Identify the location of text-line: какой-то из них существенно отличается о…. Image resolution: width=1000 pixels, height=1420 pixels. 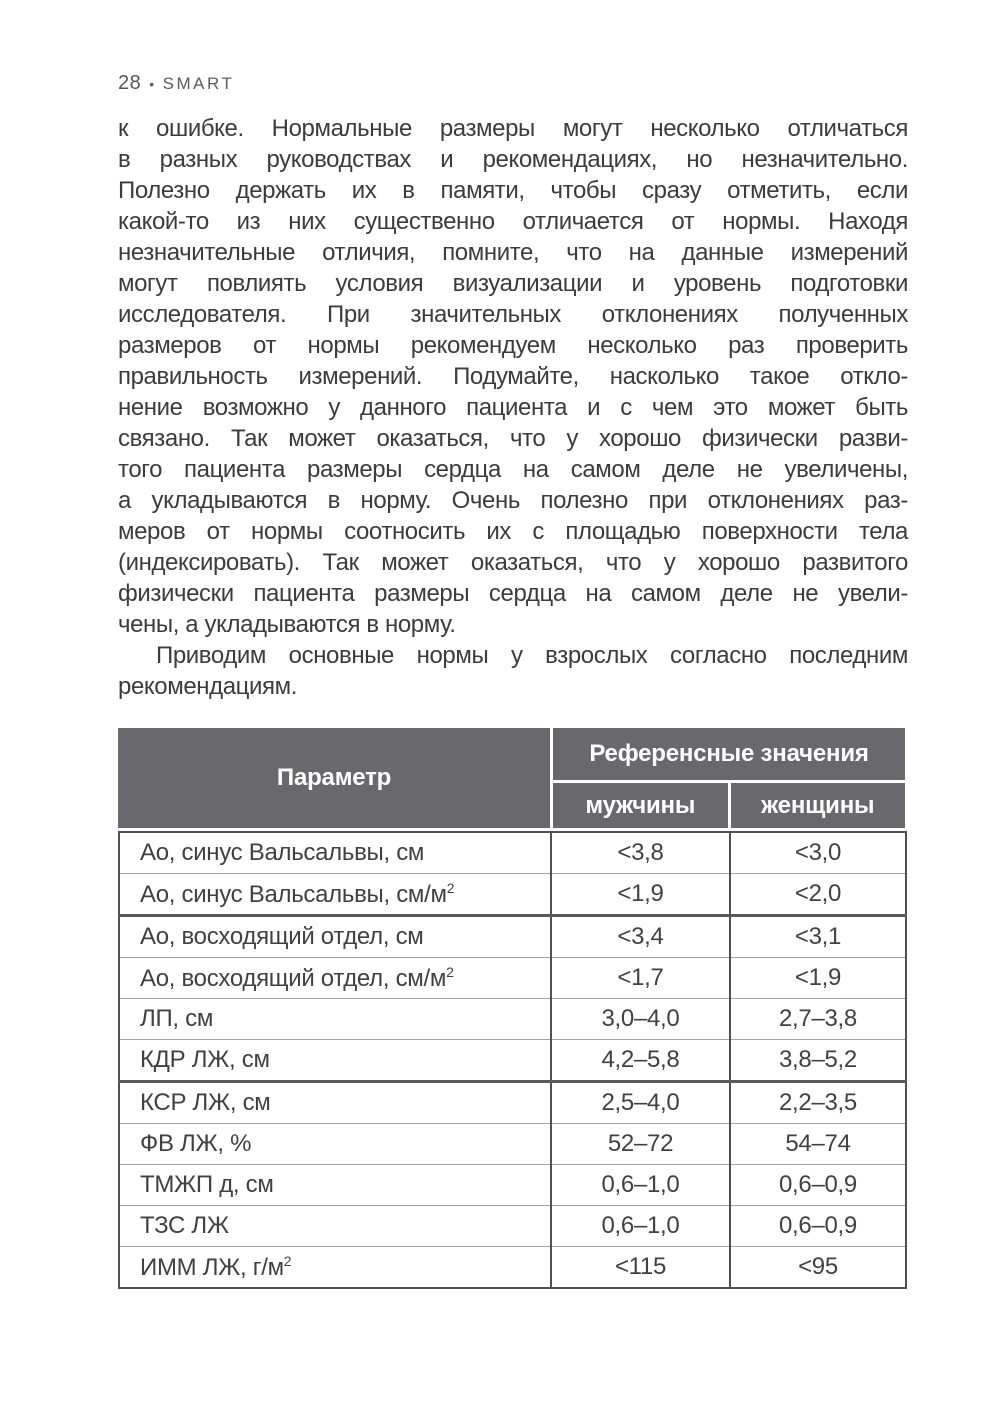
(513, 221).